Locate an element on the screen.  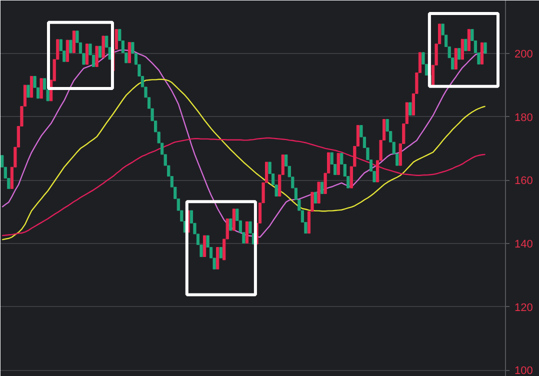
y-tick-label: 180 is located at coordinates (523, 118).